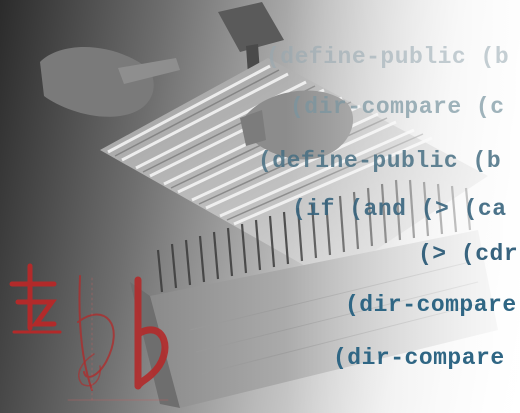 This screenshot has height=413, width=520. Describe the element at coordinates (397, 107) in the screenshot. I see `code-line: (dir-compare (c` at that location.